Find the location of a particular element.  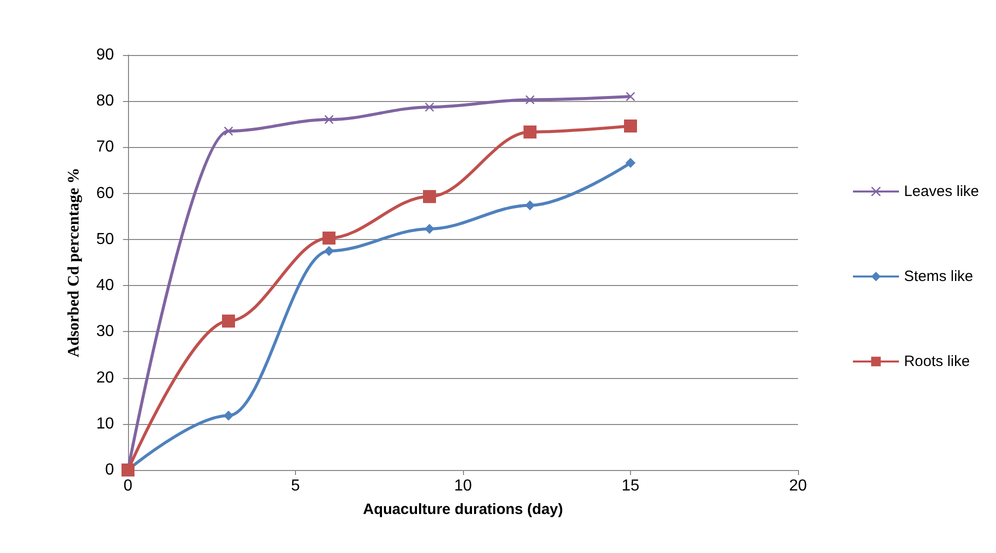

y-tick-label: 80 is located at coordinates (105, 101).